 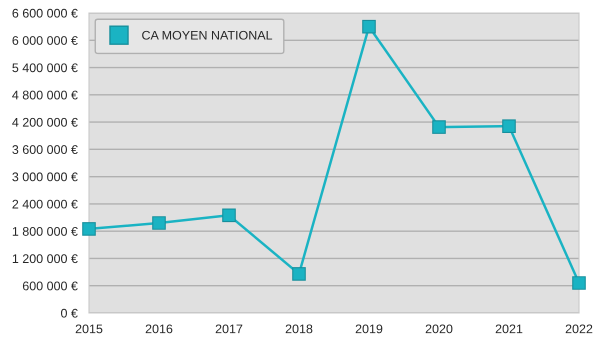 I want to click on x-tick-label: 2020, so click(x=439, y=329).